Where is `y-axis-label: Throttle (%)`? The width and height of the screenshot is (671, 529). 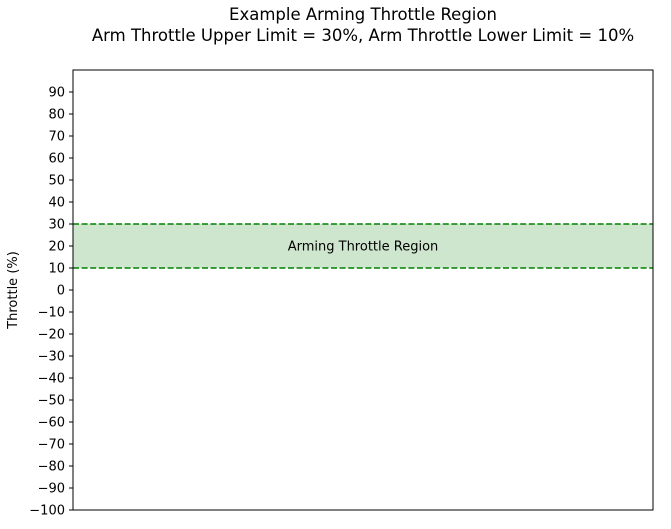 y-axis-label: Throttle (%) is located at coordinates (13, 290).